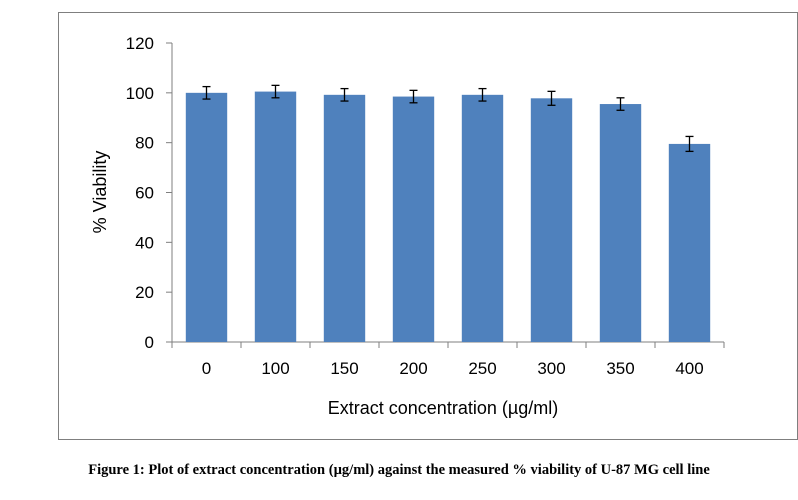 This screenshot has width=798, height=500. Describe the element at coordinates (482, 368) in the screenshot. I see `x-tick-label: 250` at that location.